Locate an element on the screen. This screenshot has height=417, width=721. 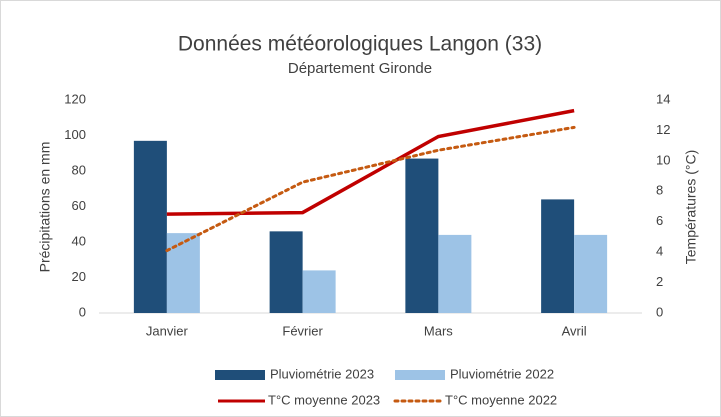
y2-axis-title: Températures (°C) is located at coordinates (691, 207).